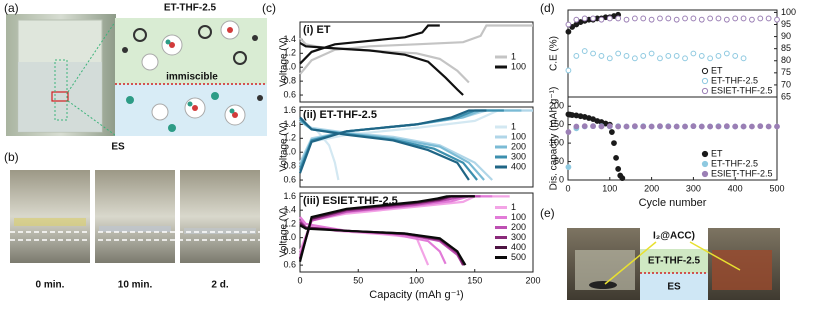 The width and height of the screenshot is (813, 319). I want to click on y-tick-label: 50, so click(559, 161).